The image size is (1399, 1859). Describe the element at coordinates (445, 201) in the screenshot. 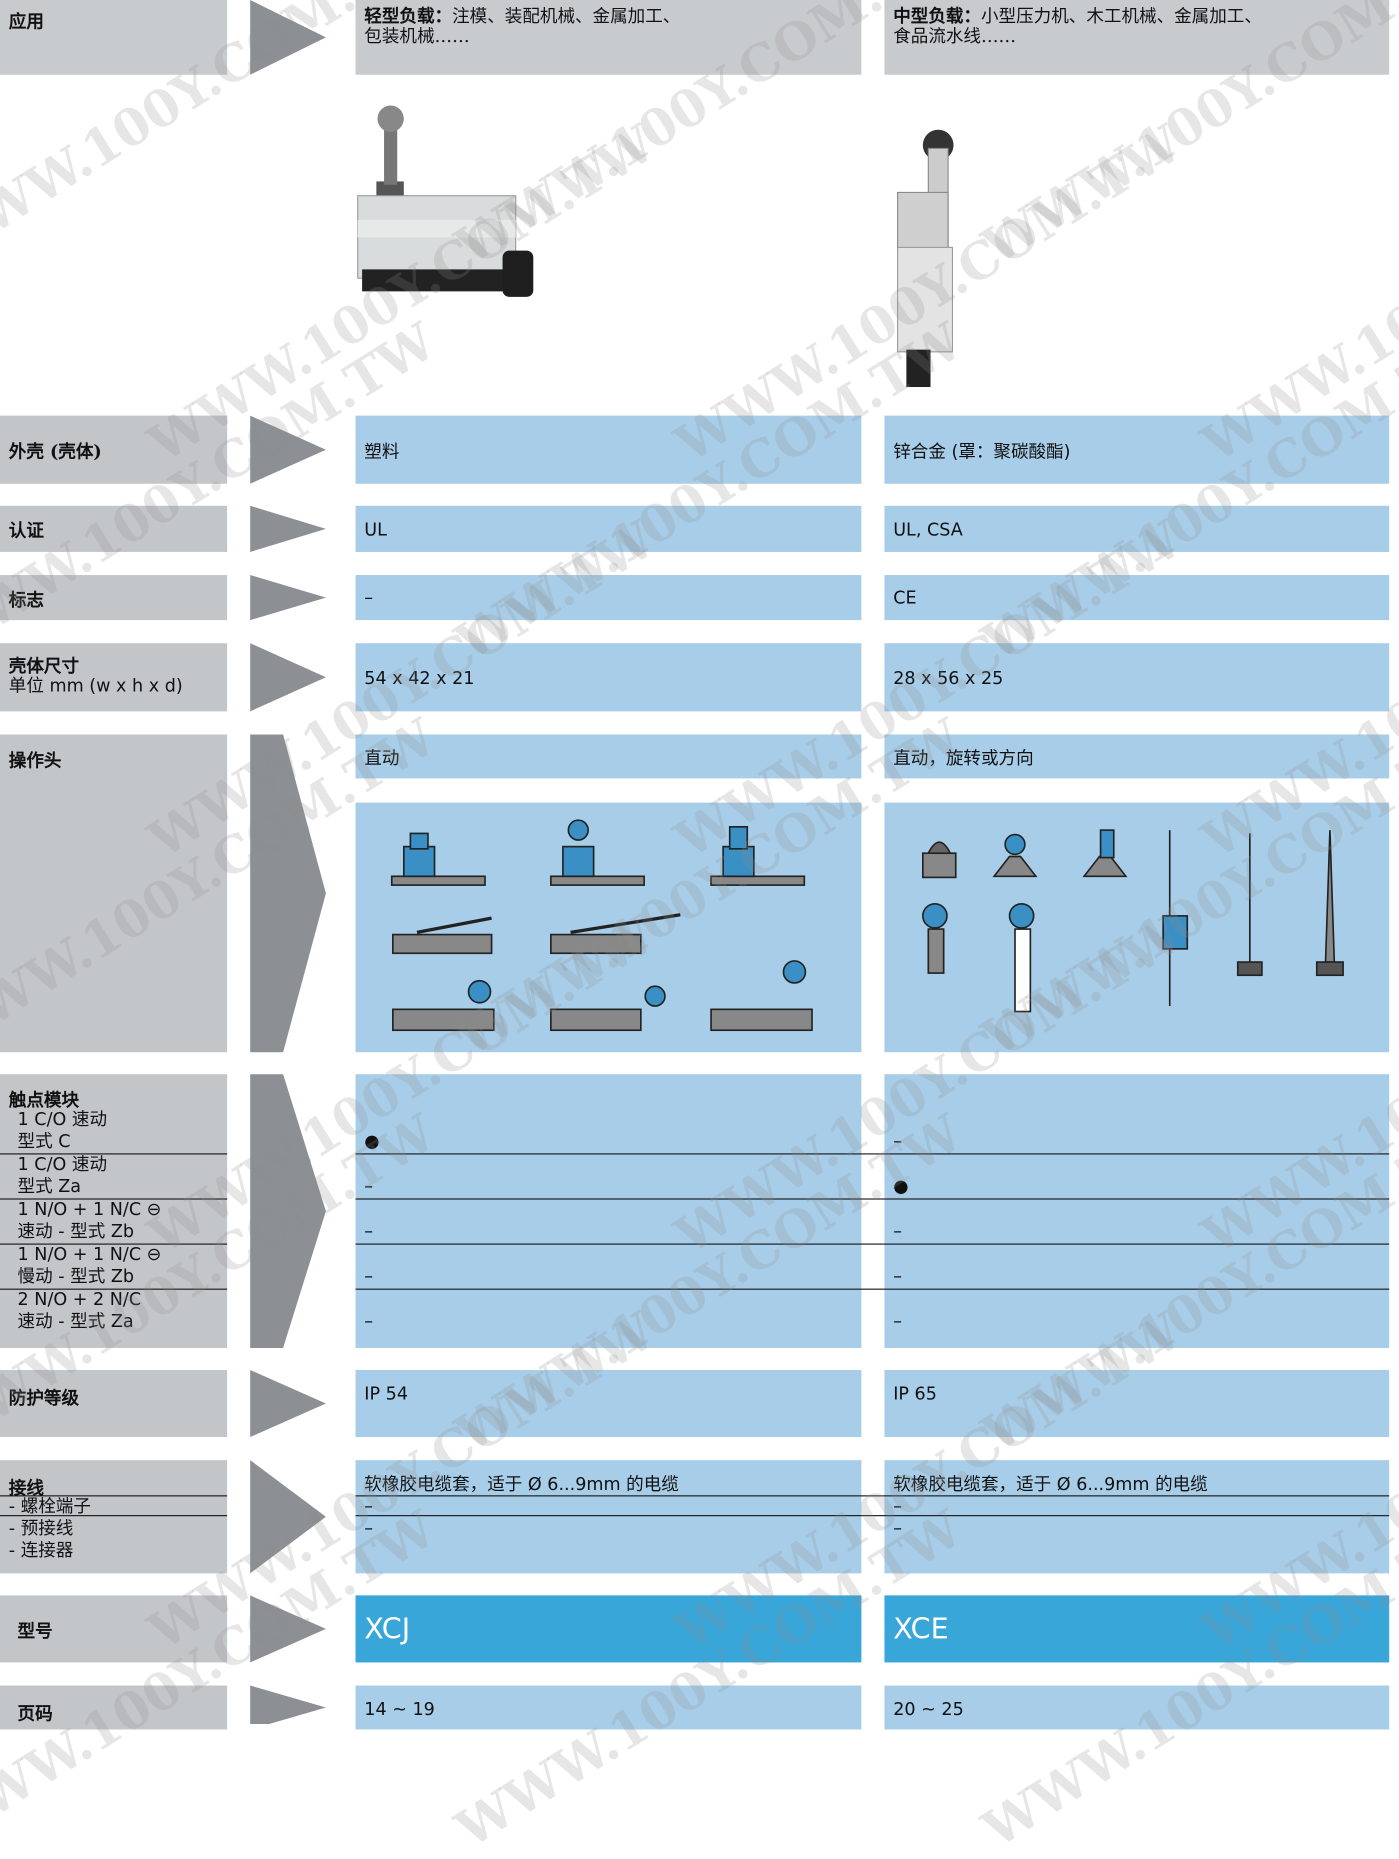

I see `product-photo-xcj` at that location.